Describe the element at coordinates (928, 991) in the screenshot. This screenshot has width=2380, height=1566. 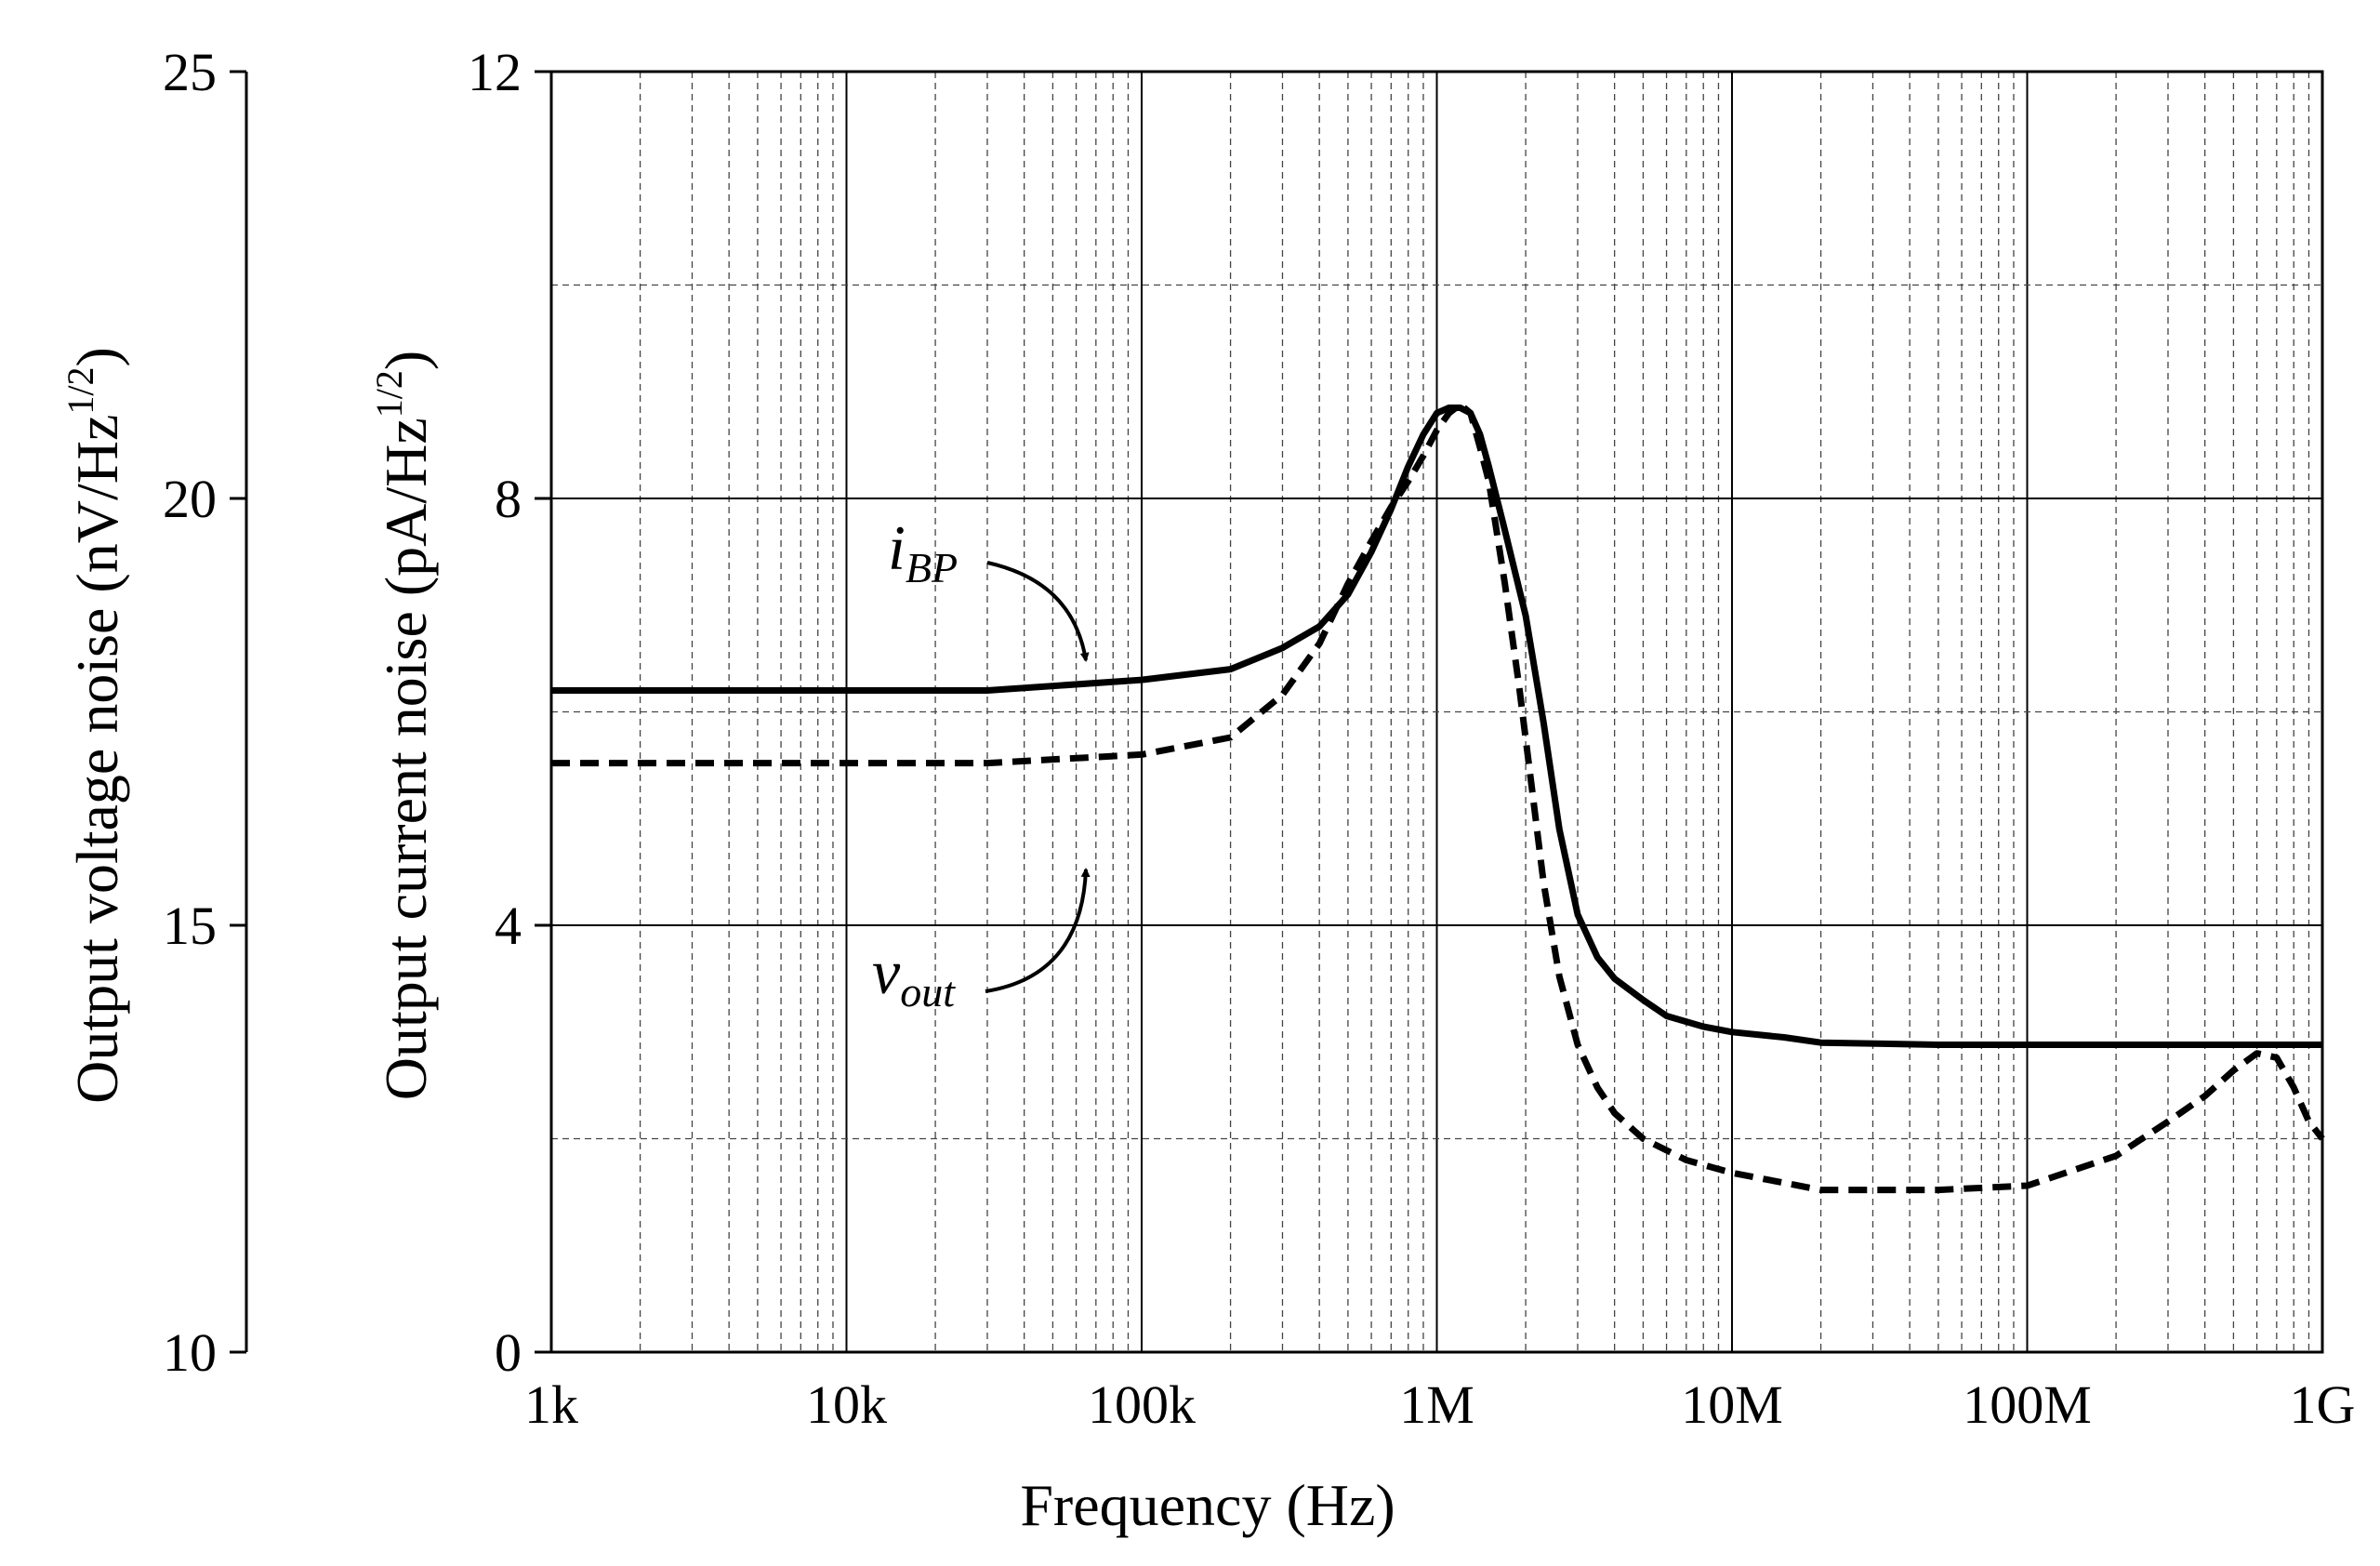
I see `annotation-vout-sub: out` at that location.